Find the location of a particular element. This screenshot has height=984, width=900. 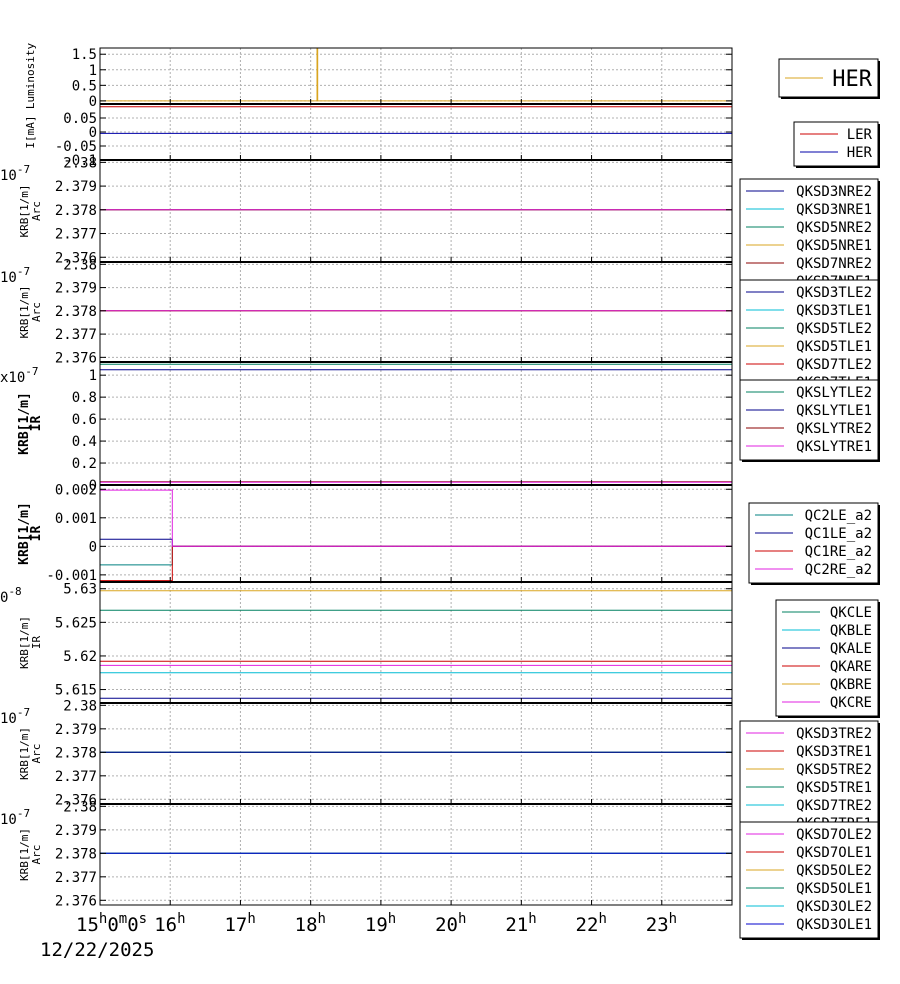

x-tick-label: 19h is located at coordinates (380, 923).